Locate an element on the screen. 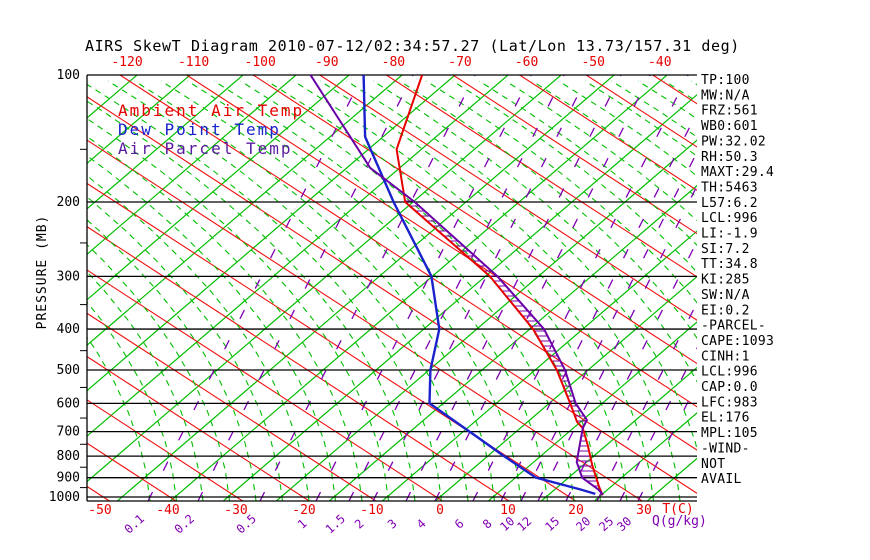  mixing-unit-label: Q(g/kg) is located at coordinates (679, 521).